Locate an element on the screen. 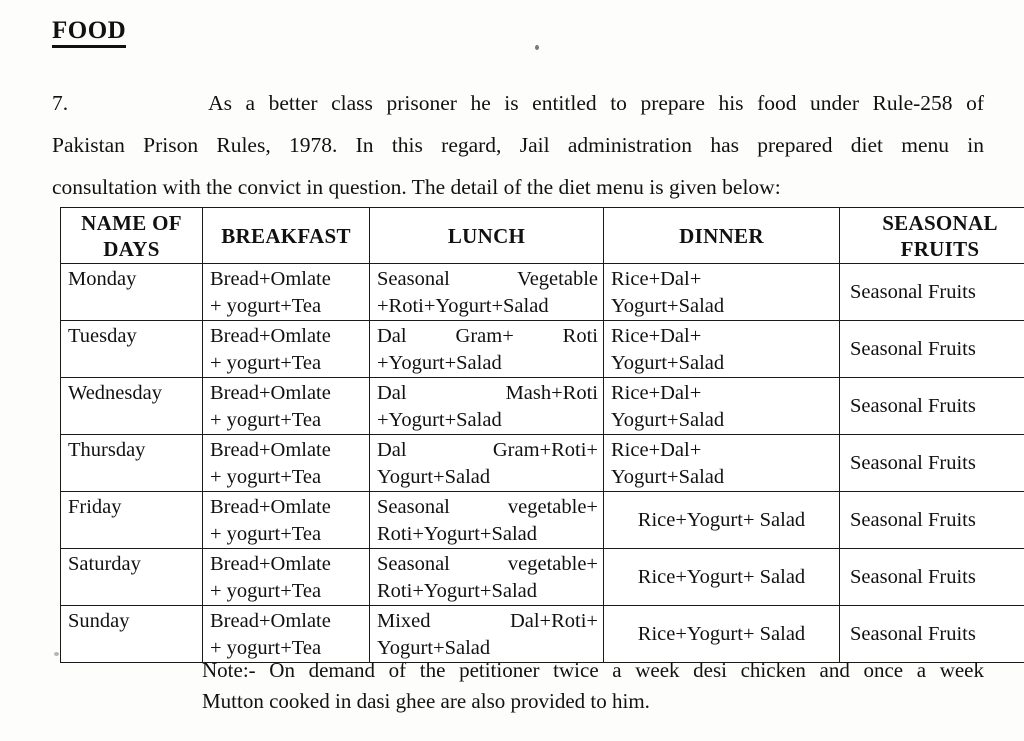  cell-day: Wednesday is located at coordinates (131, 406).